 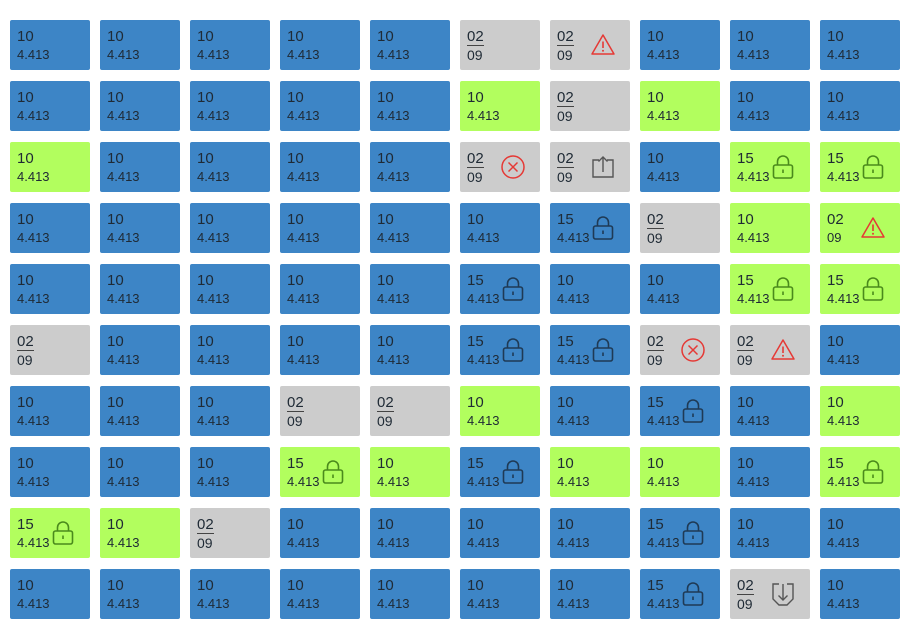 I want to click on tile-r1-c6: 02 09, so click(x=500, y=45).